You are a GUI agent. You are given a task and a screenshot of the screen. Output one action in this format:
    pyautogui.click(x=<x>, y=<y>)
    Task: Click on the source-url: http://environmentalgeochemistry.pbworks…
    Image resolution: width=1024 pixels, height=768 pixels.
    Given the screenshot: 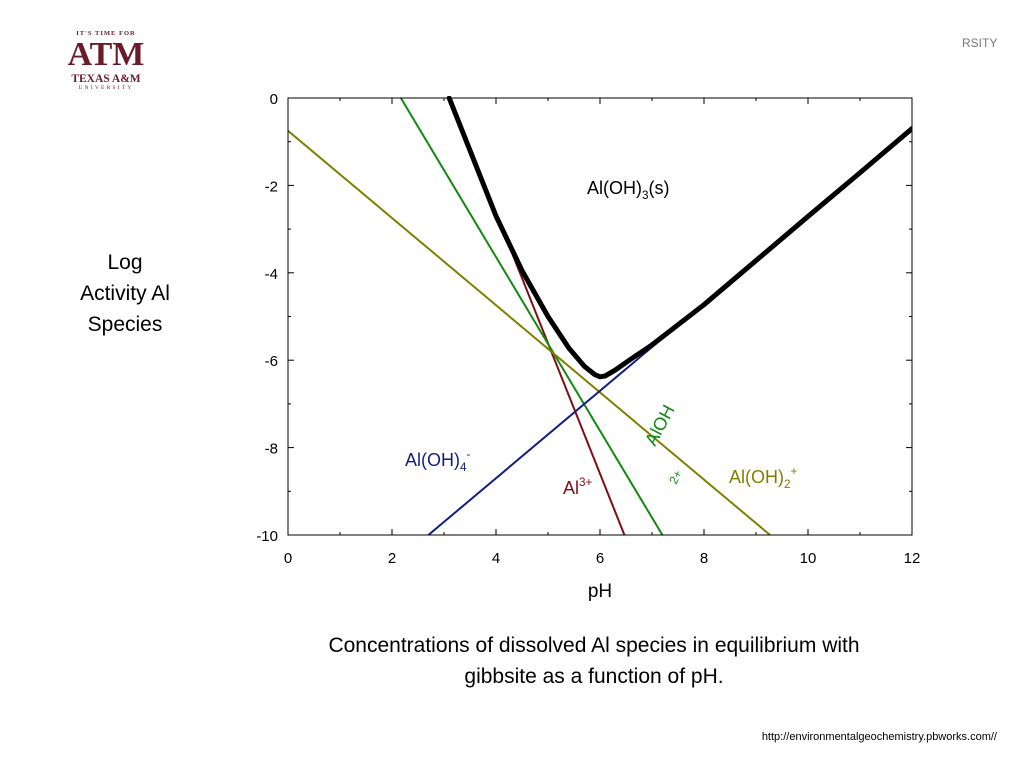 What is the action you would take?
    pyautogui.click(x=879, y=737)
    